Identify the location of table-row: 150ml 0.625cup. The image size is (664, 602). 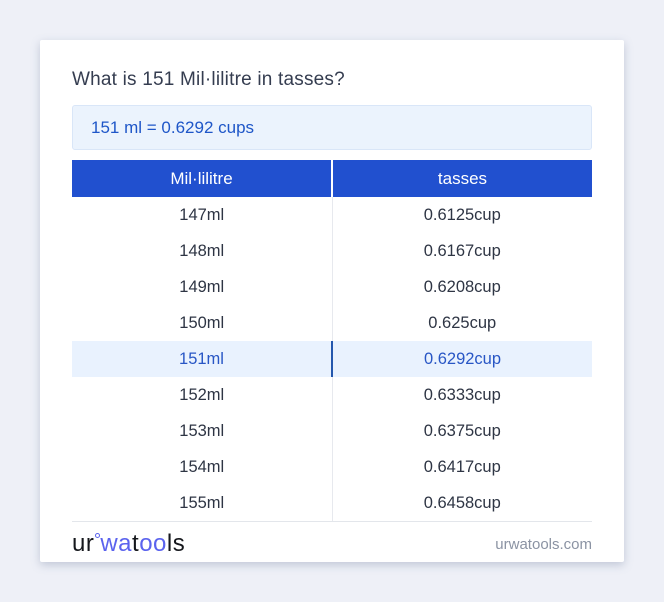
(332, 323).